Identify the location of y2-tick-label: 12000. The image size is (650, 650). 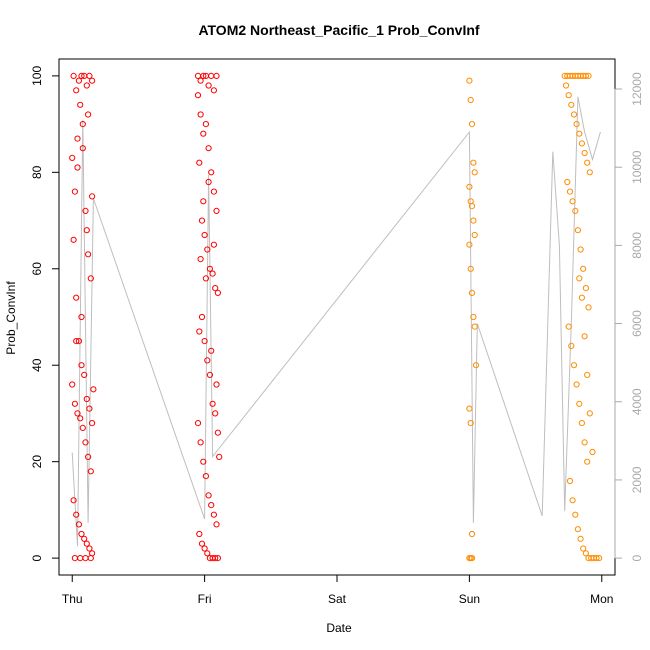
(637, 89).